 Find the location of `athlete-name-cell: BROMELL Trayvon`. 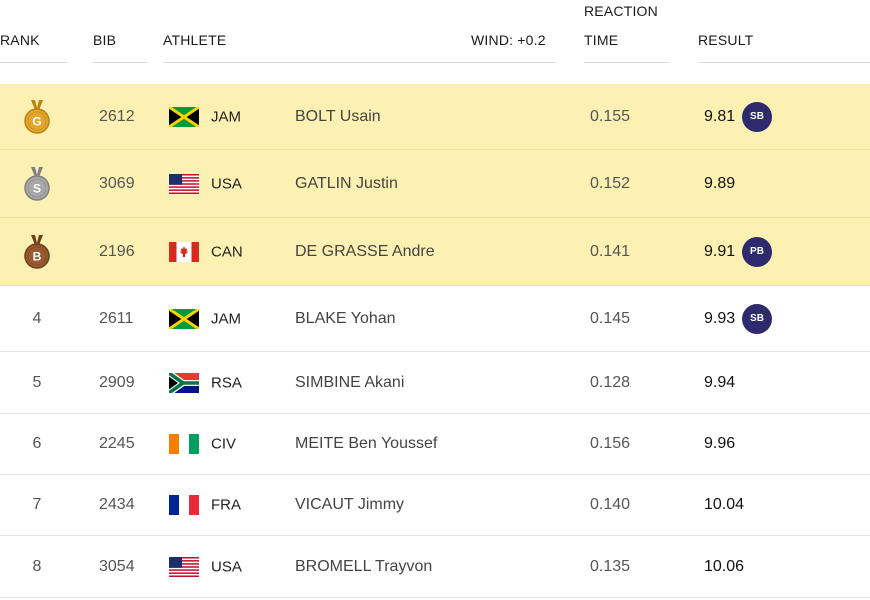

athlete-name-cell: BROMELL Trayvon is located at coordinates (364, 566).